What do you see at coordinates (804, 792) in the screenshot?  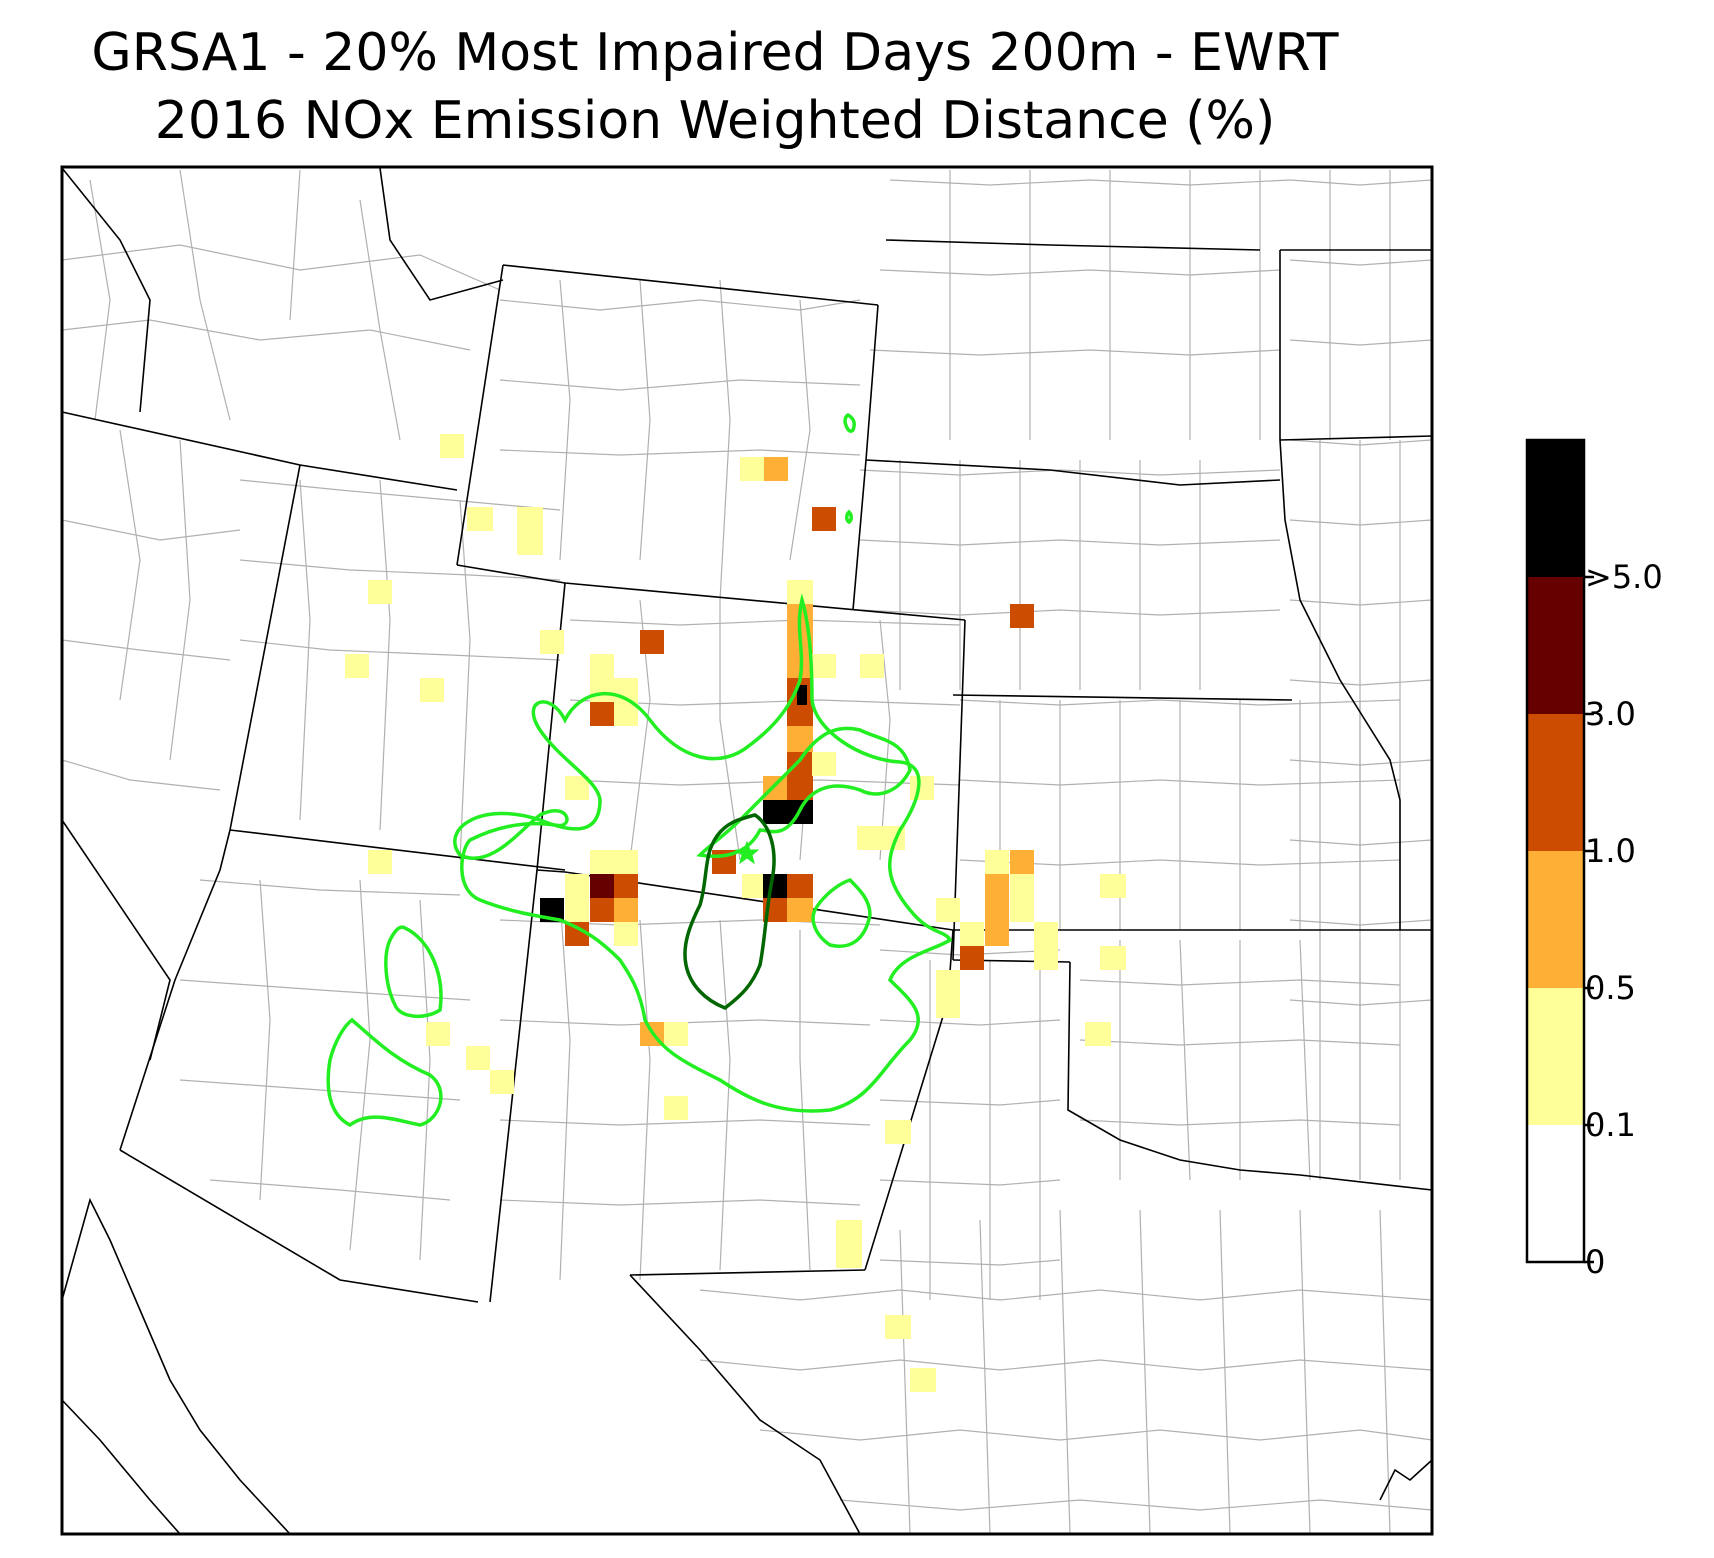 I see `outer-contour-west` at bounding box center [804, 792].